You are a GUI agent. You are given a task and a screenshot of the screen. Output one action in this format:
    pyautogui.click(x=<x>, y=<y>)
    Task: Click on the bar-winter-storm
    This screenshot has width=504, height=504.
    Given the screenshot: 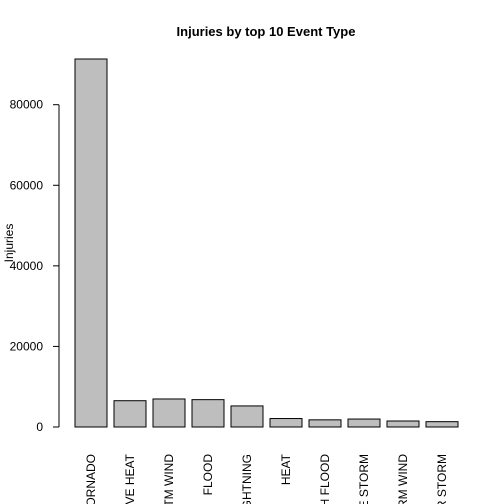 What is the action you would take?
    pyautogui.click(x=442, y=424)
    